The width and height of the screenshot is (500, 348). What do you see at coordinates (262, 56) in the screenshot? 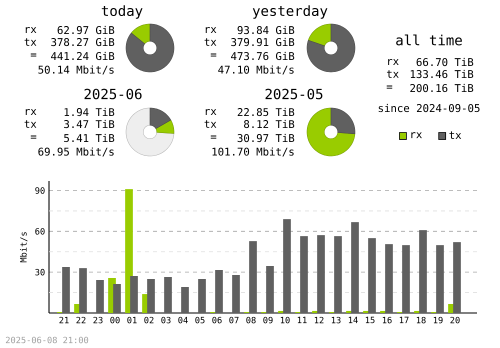
I see `text: 473.76 GiB` at bounding box center [262, 56].